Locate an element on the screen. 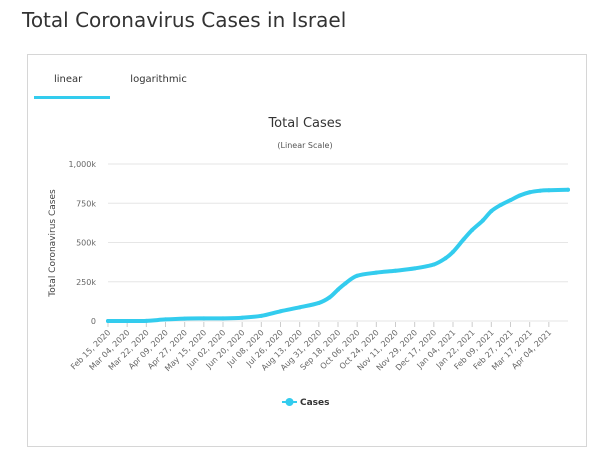  y-axis-ticks: 0 250k 500k 750k 1,000k is located at coordinates (82, 243).